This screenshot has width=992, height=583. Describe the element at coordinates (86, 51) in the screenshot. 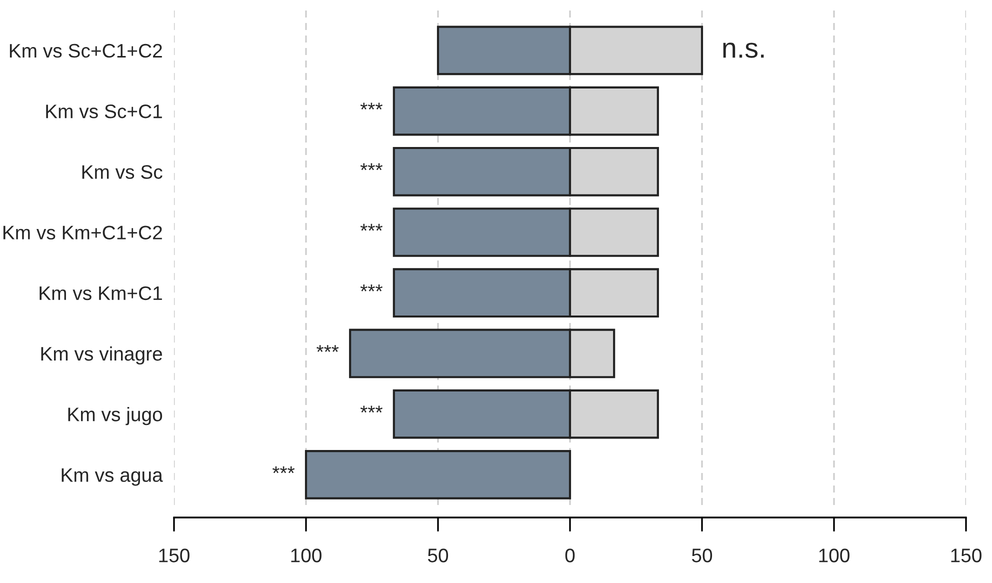

I see `y-tick-label: Km vs Sc+C1+C2` at that location.